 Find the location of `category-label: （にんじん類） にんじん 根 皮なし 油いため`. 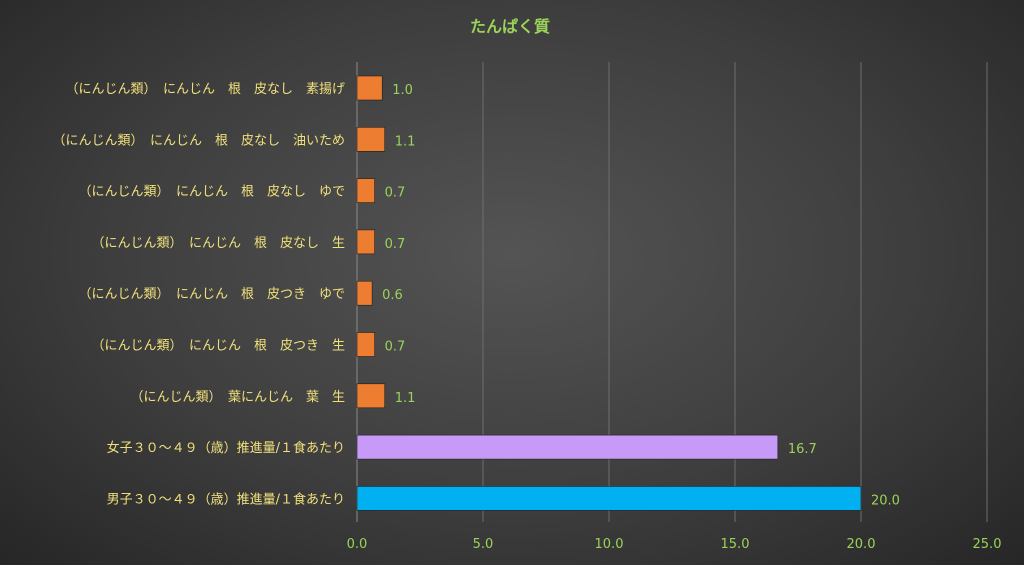

category-label: （にんじん類） にんじん 根 皮なし 油いため is located at coordinates (198, 140).